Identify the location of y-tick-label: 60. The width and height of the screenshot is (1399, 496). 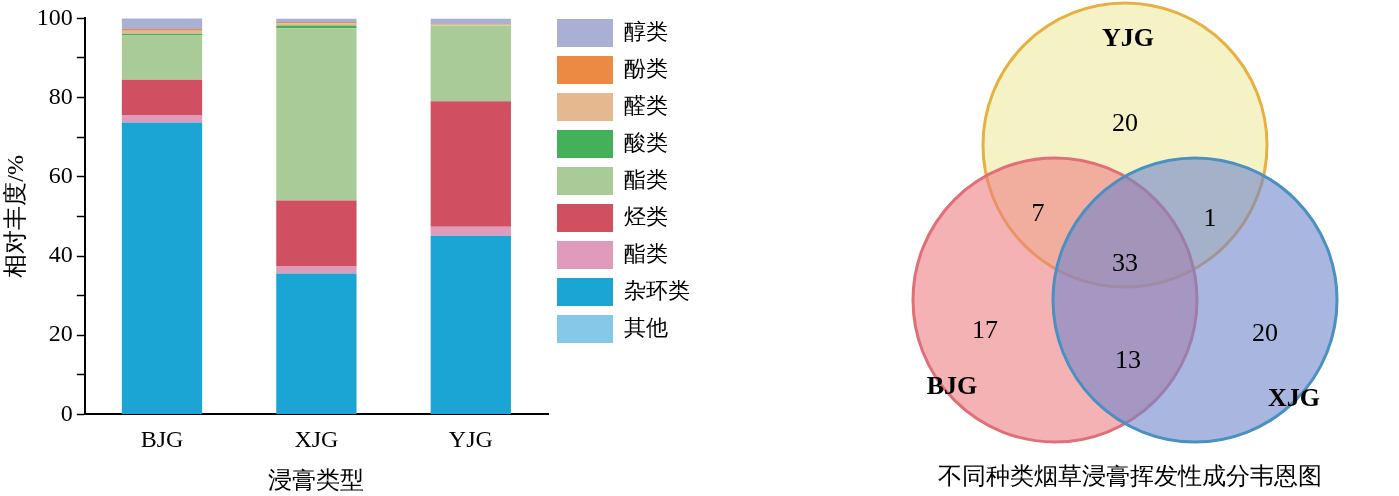
(60, 175).